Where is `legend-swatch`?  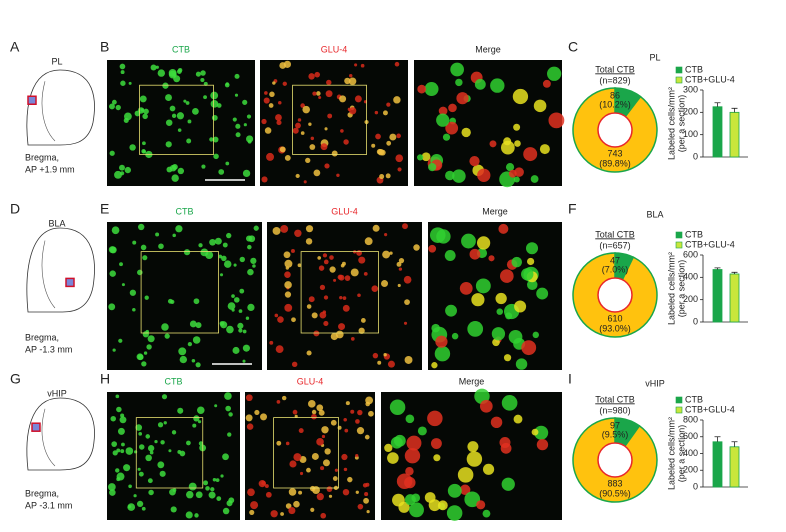 legend-swatch is located at coordinates (679, 400).